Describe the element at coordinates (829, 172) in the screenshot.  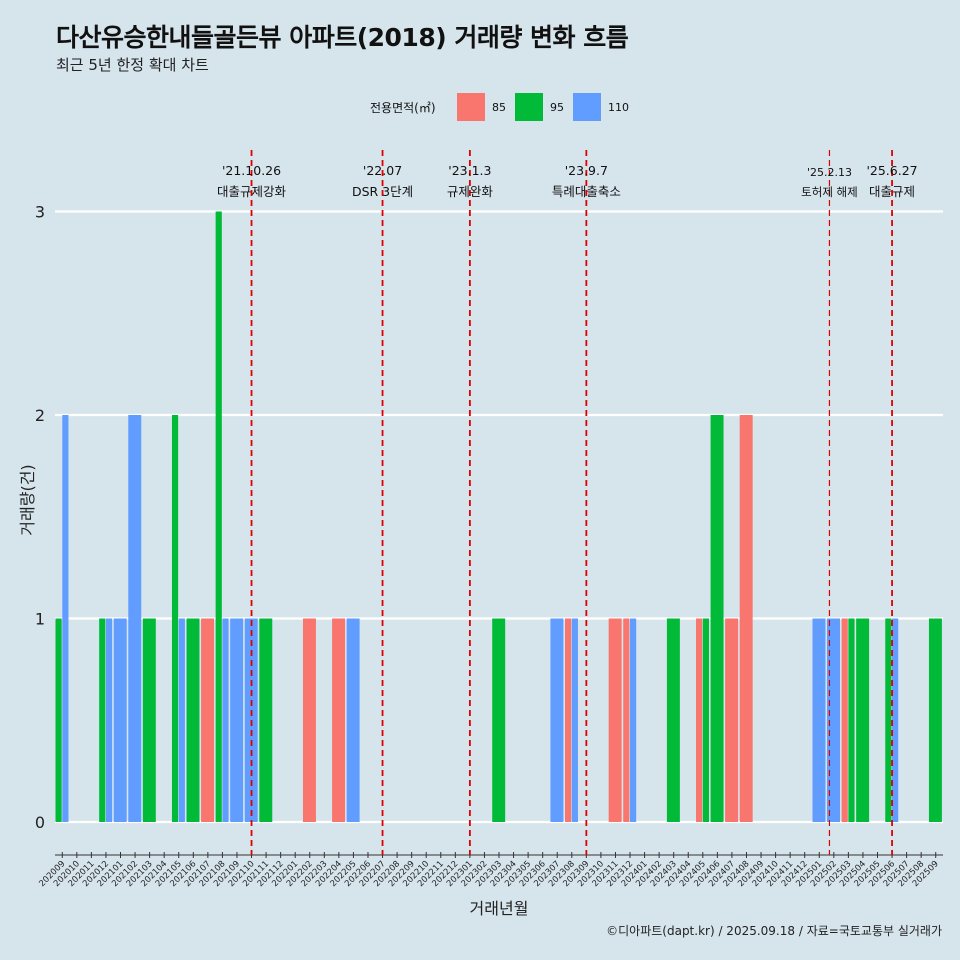
I see `event-date-4: '25.2.13` at that location.